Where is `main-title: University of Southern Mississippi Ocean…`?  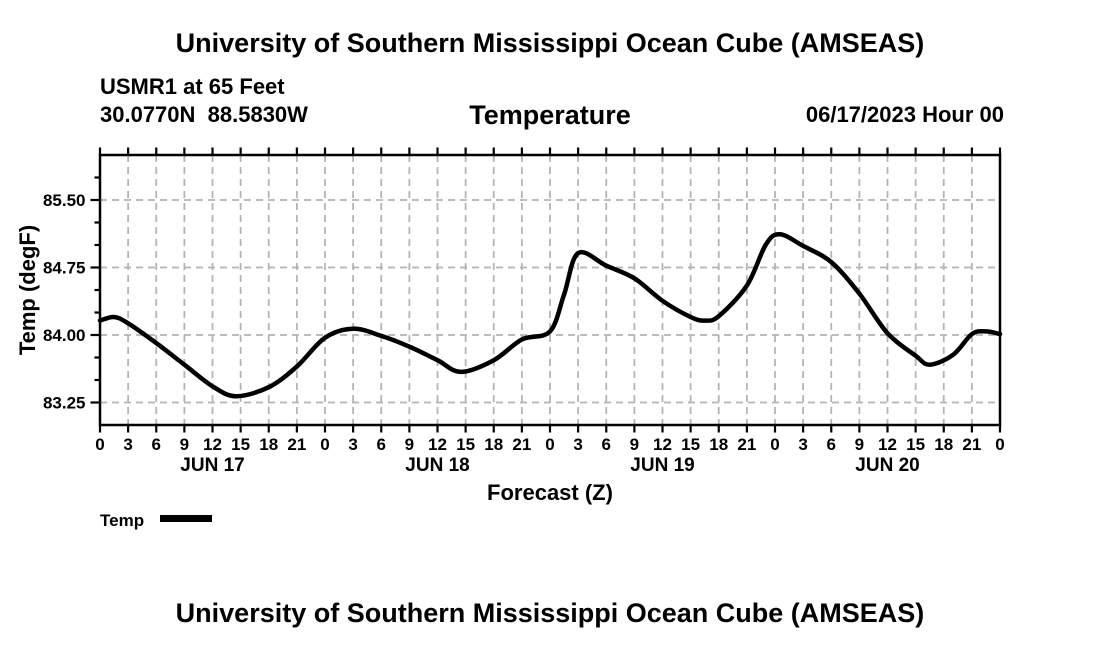
main-title: University of Southern Mississippi Ocean… is located at coordinates (550, 43).